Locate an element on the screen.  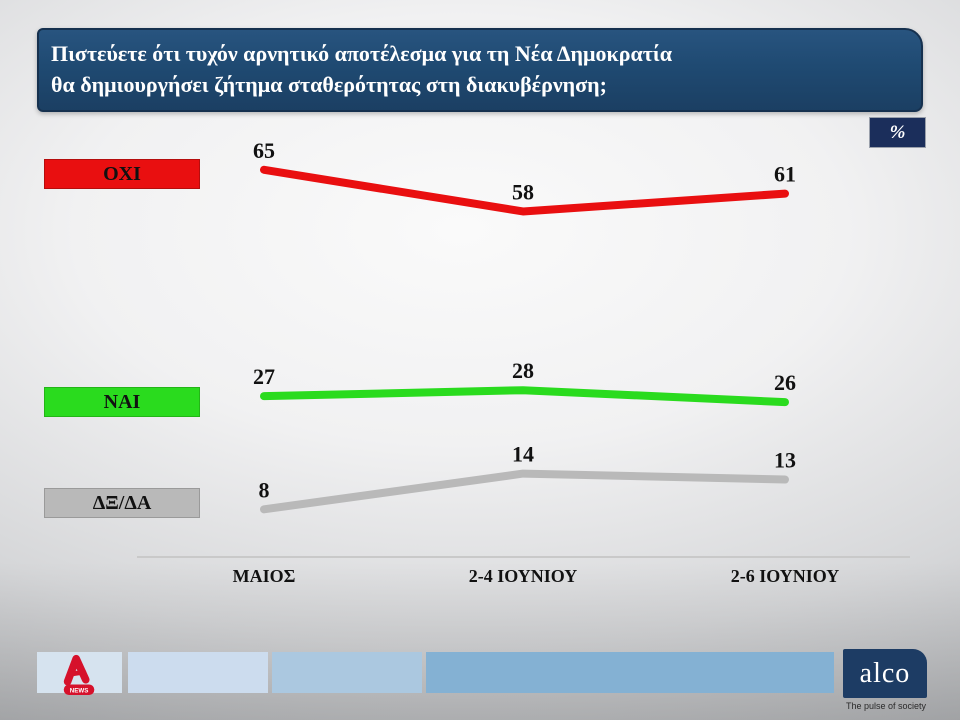
alpha-news-text: NEWS is located at coordinates (79, 691).